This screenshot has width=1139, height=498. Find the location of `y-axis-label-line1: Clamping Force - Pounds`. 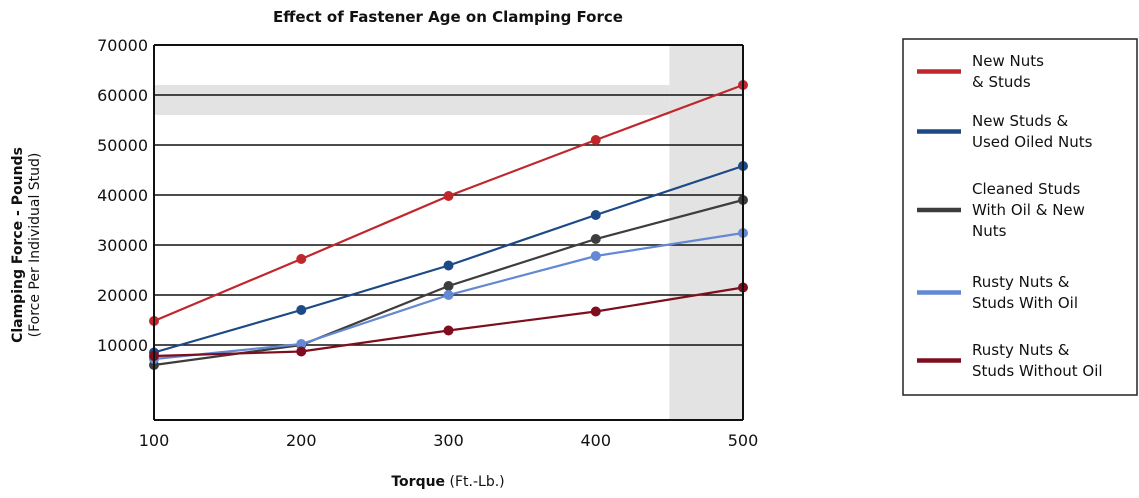

y-axis-label-line1: Clamping Force - Pounds is located at coordinates (18, 245).